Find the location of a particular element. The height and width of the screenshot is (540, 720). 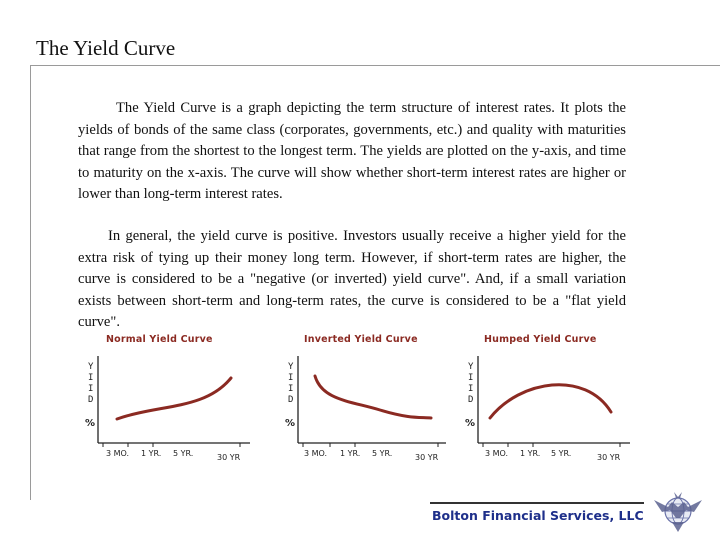

chart-normal: Y I I D % 3 MO. 1 YR. 5 YR. 30 YR is located at coordinates (167, 409).